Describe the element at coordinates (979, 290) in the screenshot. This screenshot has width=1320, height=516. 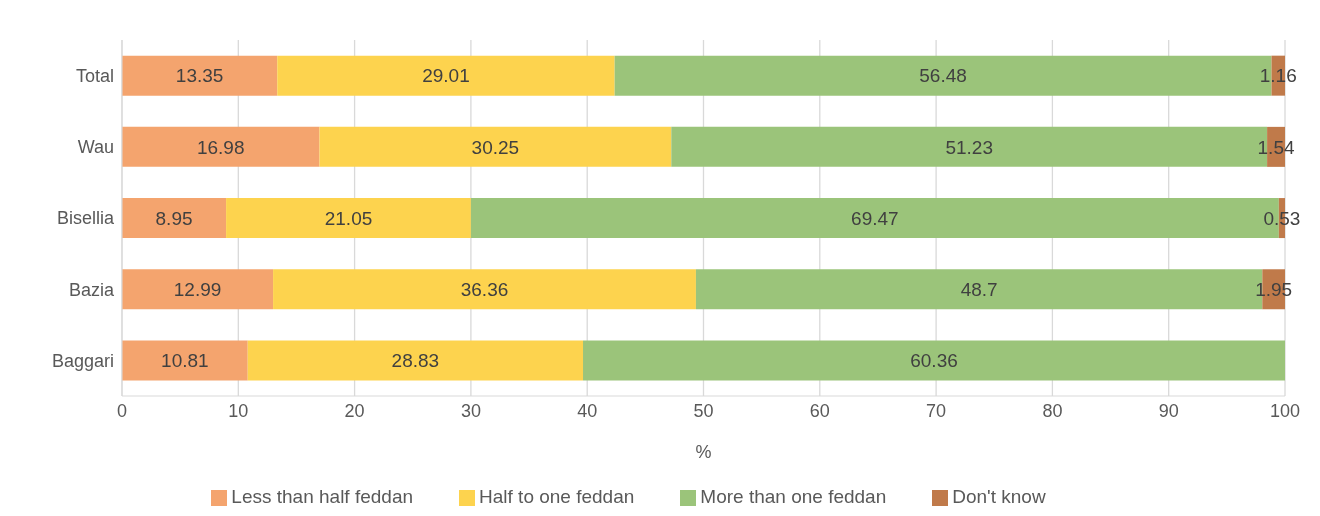
I see `data-label: 48.7` at that location.